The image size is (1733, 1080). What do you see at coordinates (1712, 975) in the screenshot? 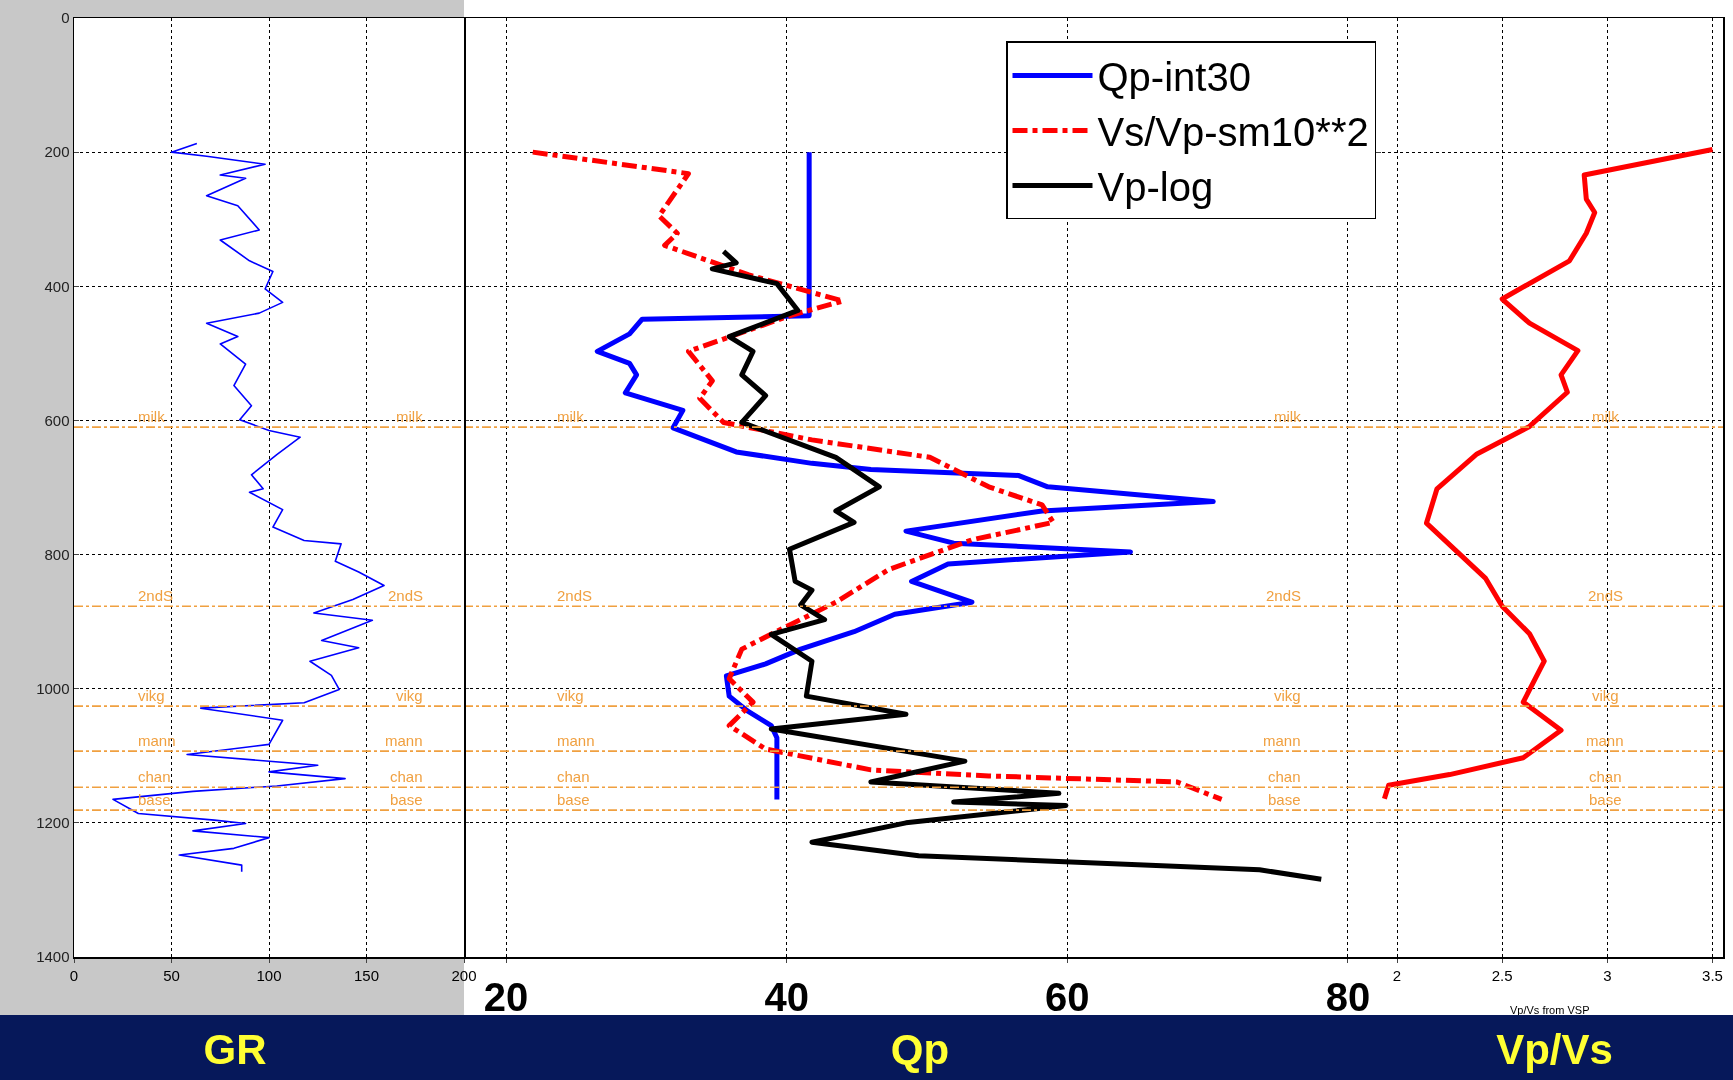
I see `x-tick-label: 3.5` at bounding box center [1712, 975].